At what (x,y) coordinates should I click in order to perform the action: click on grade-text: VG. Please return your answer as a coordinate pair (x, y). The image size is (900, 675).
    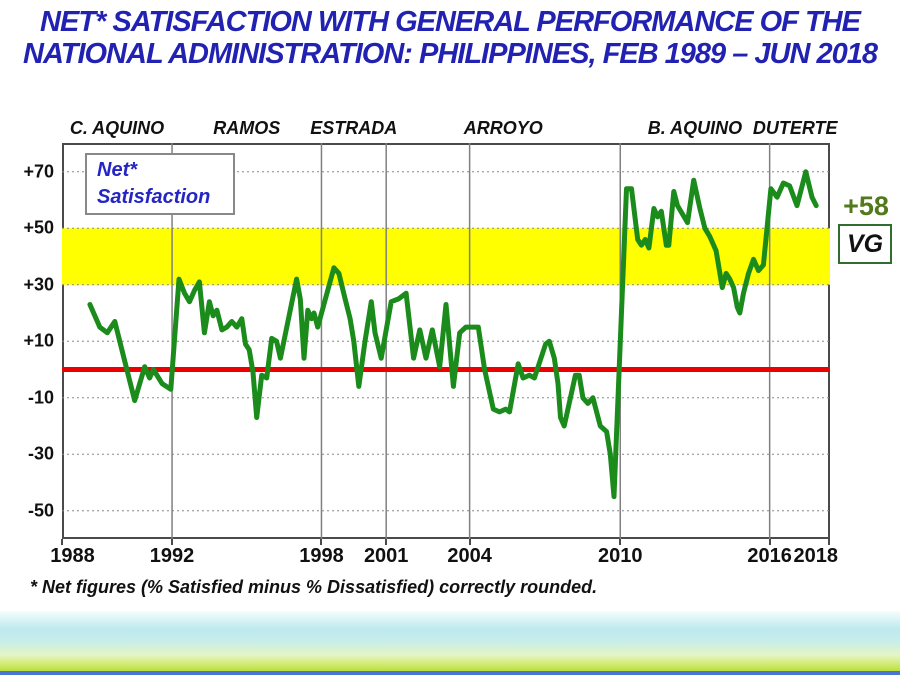
    Looking at the image, I should click on (865, 243).